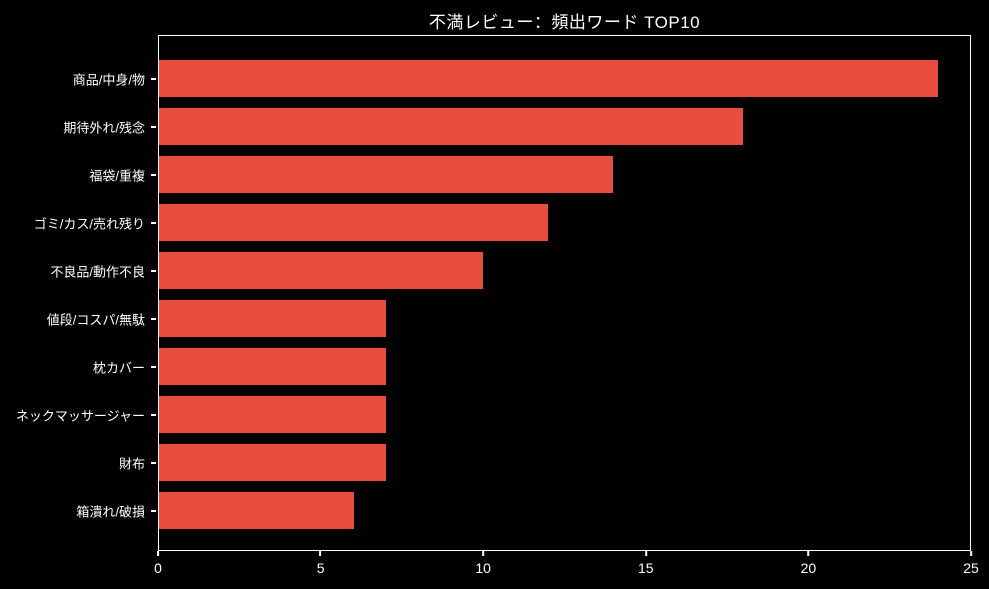  I want to click on bar-row: 福袋/重複, so click(529, 174).